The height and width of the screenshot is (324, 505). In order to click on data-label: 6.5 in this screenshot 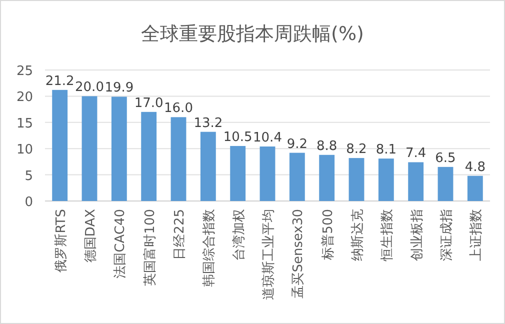, I will do `click(445, 158)`.